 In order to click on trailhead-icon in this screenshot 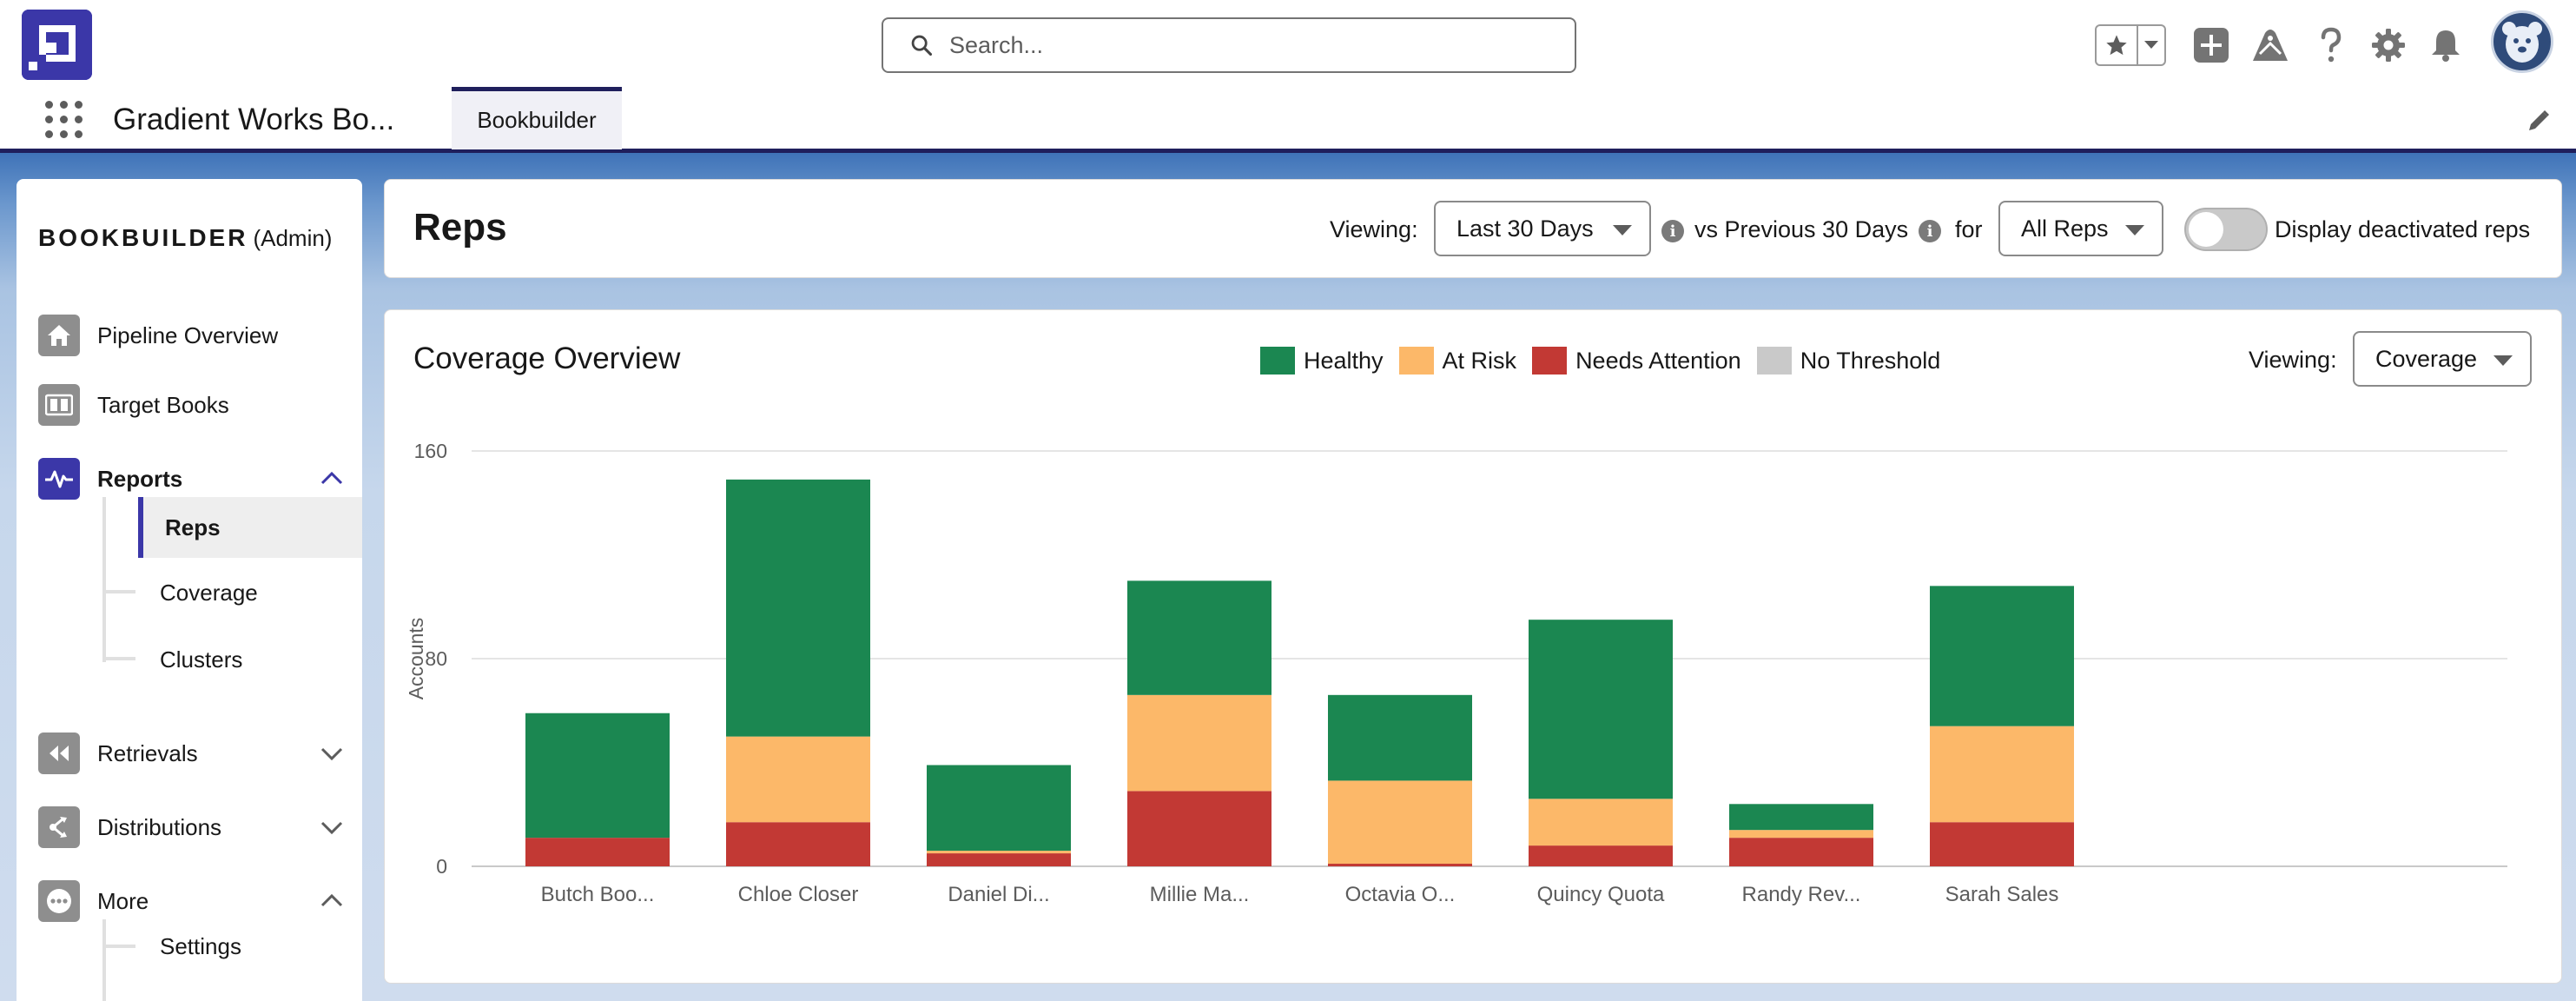, I will do `click(2270, 45)`.